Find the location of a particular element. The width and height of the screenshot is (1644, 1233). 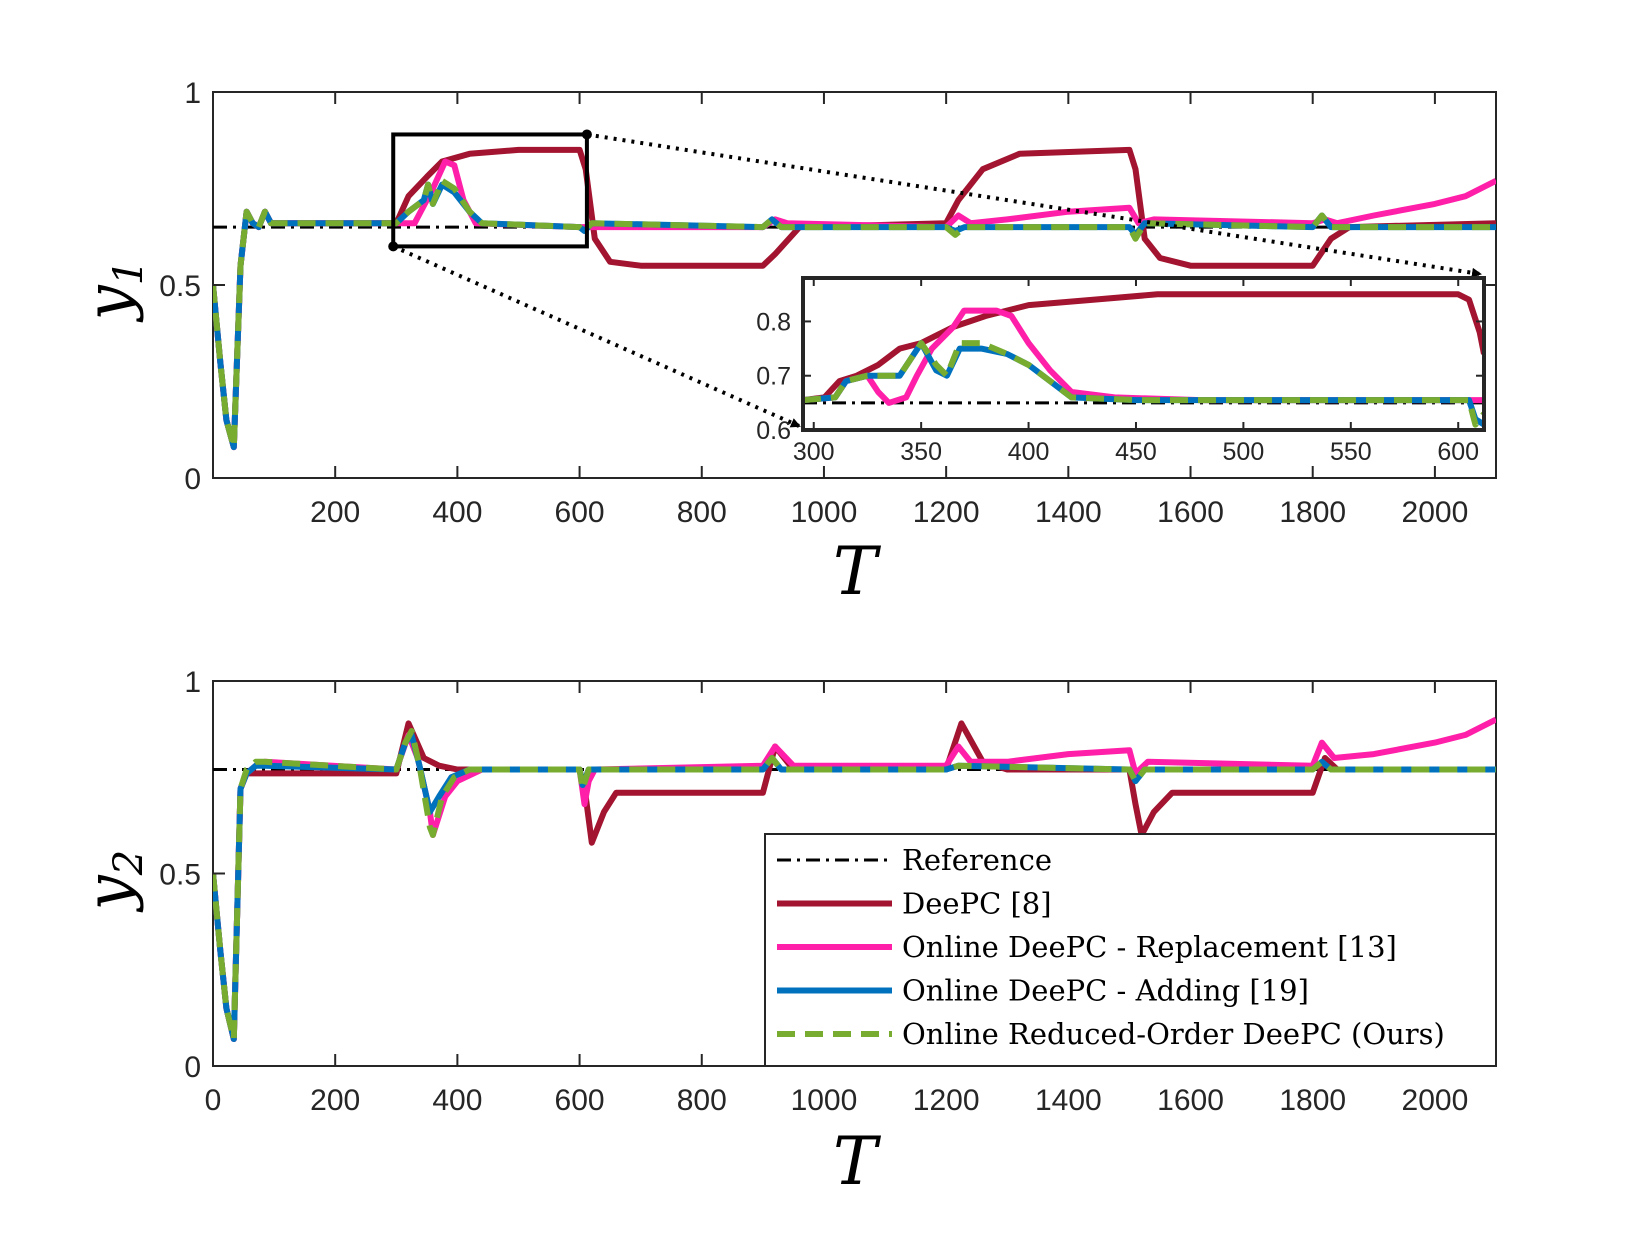

bottom-xtick-label: 800 is located at coordinates (702, 1100).